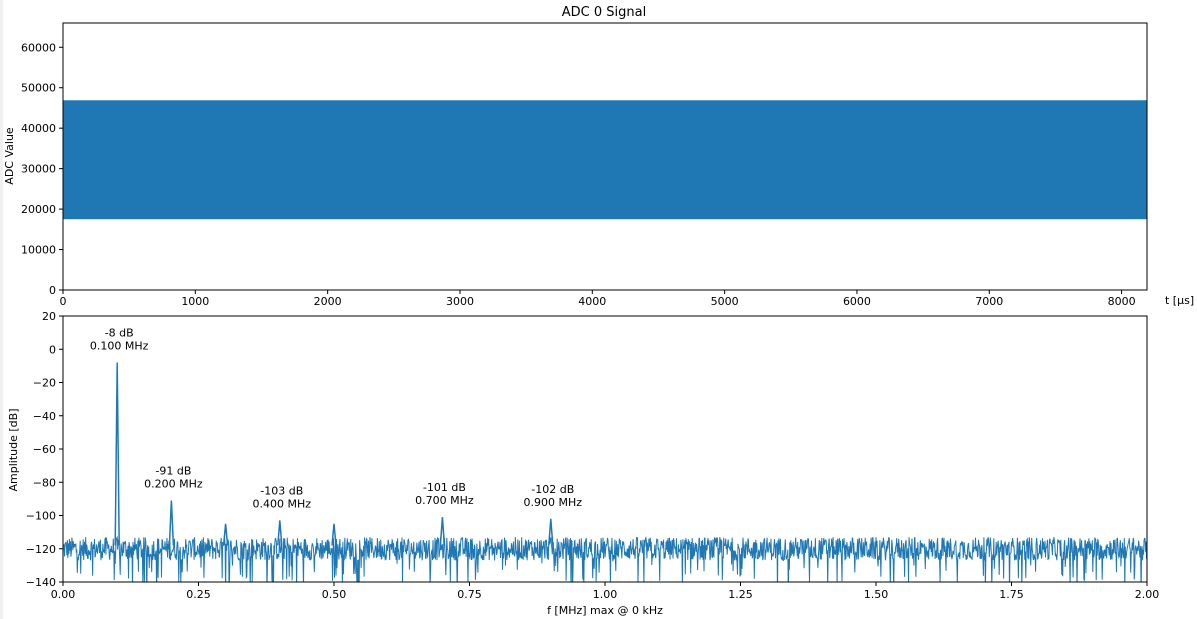 Image resolution: width=1197 pixels, height=619 pixels. I want to click on y-axis-label: ADC Value, so click(9, 156).